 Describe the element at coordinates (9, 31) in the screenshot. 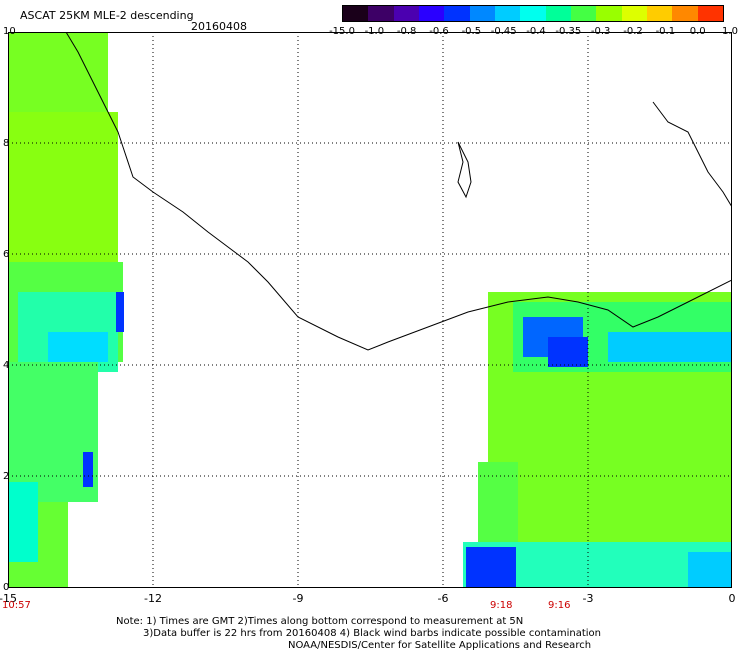

I see `y-tick-0: 10` at that location.